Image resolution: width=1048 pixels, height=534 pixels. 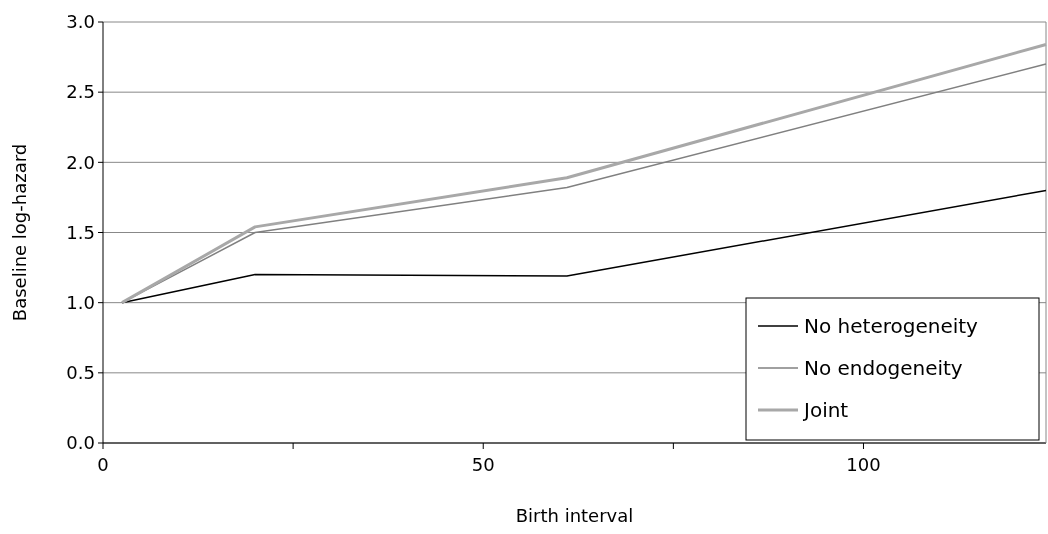 What do you see at coordinates (80, 162) in the screenshot?
I see `y-tick-label: 2.0` at bounding box center [80, 162].